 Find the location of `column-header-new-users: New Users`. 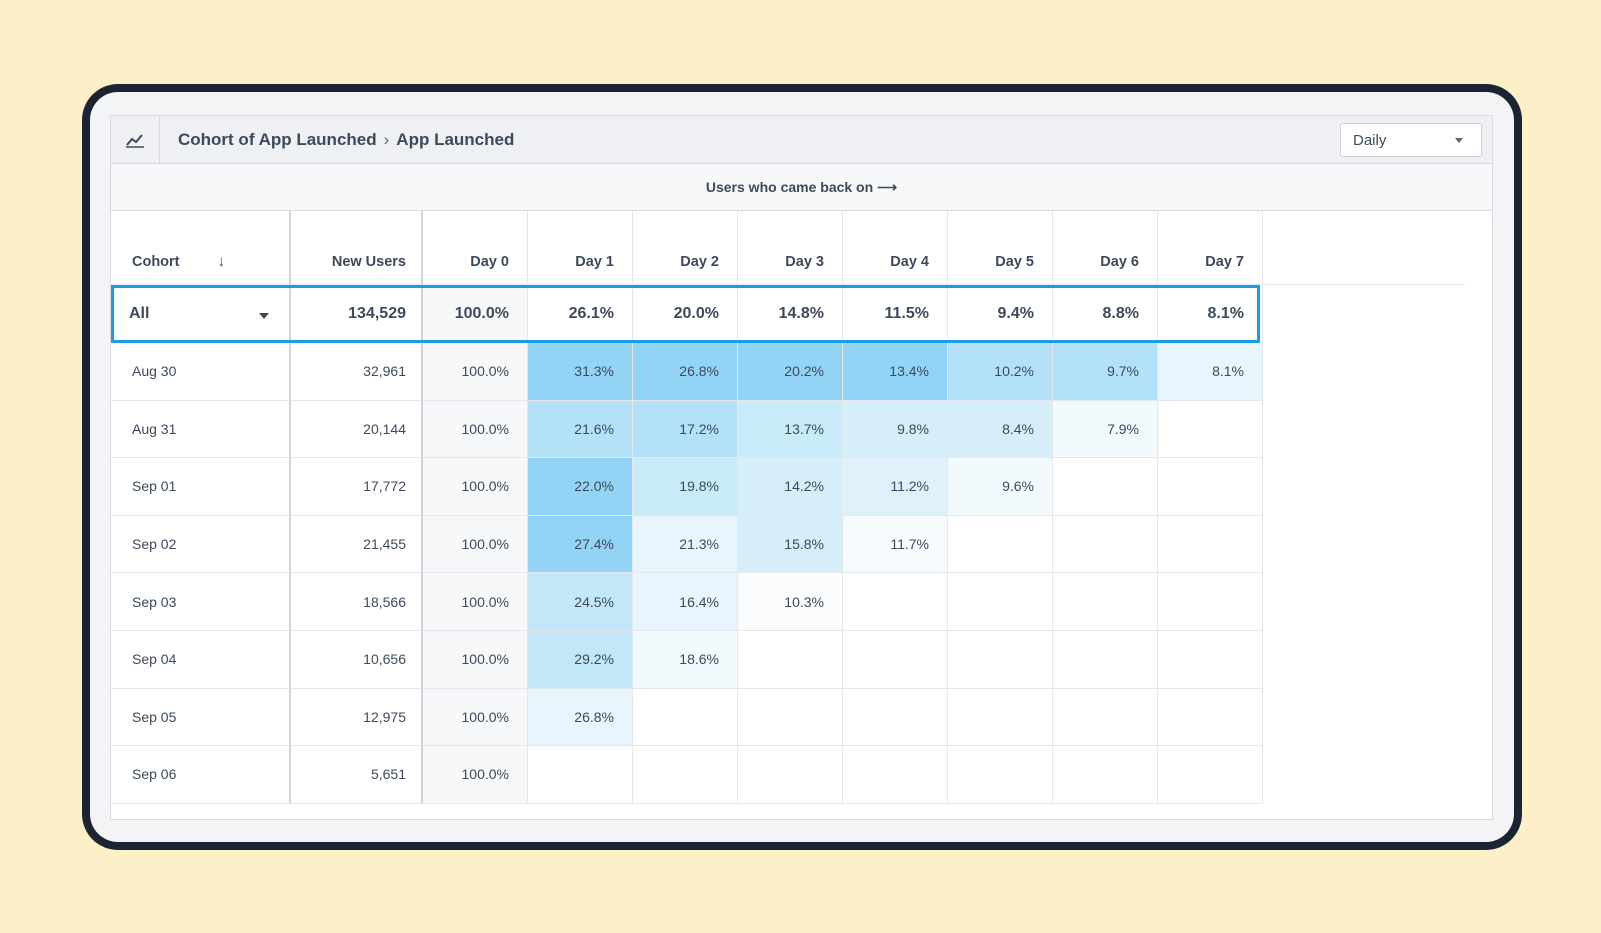

column-header-new-users: New Users is located at coordinates (357, 248).